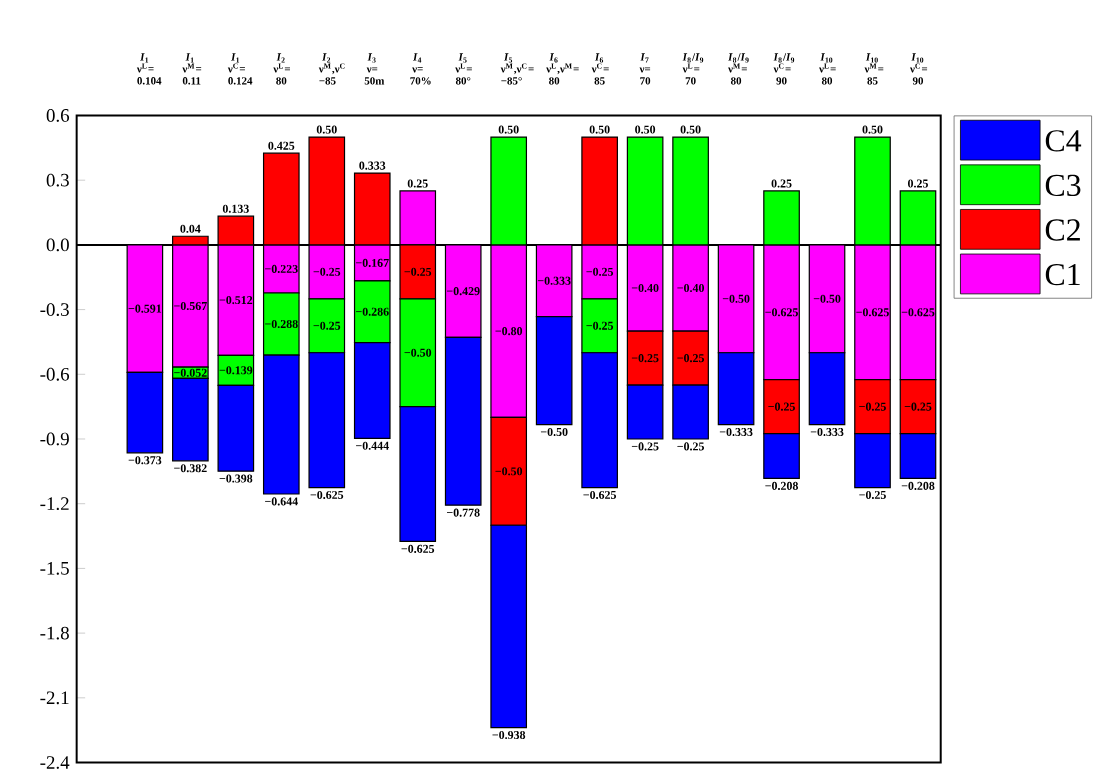 The image size is (1100, 780). Describe the element at coordinates (55, 374) in the screenshot. I see `y-tick-label: -0.6` at that location.